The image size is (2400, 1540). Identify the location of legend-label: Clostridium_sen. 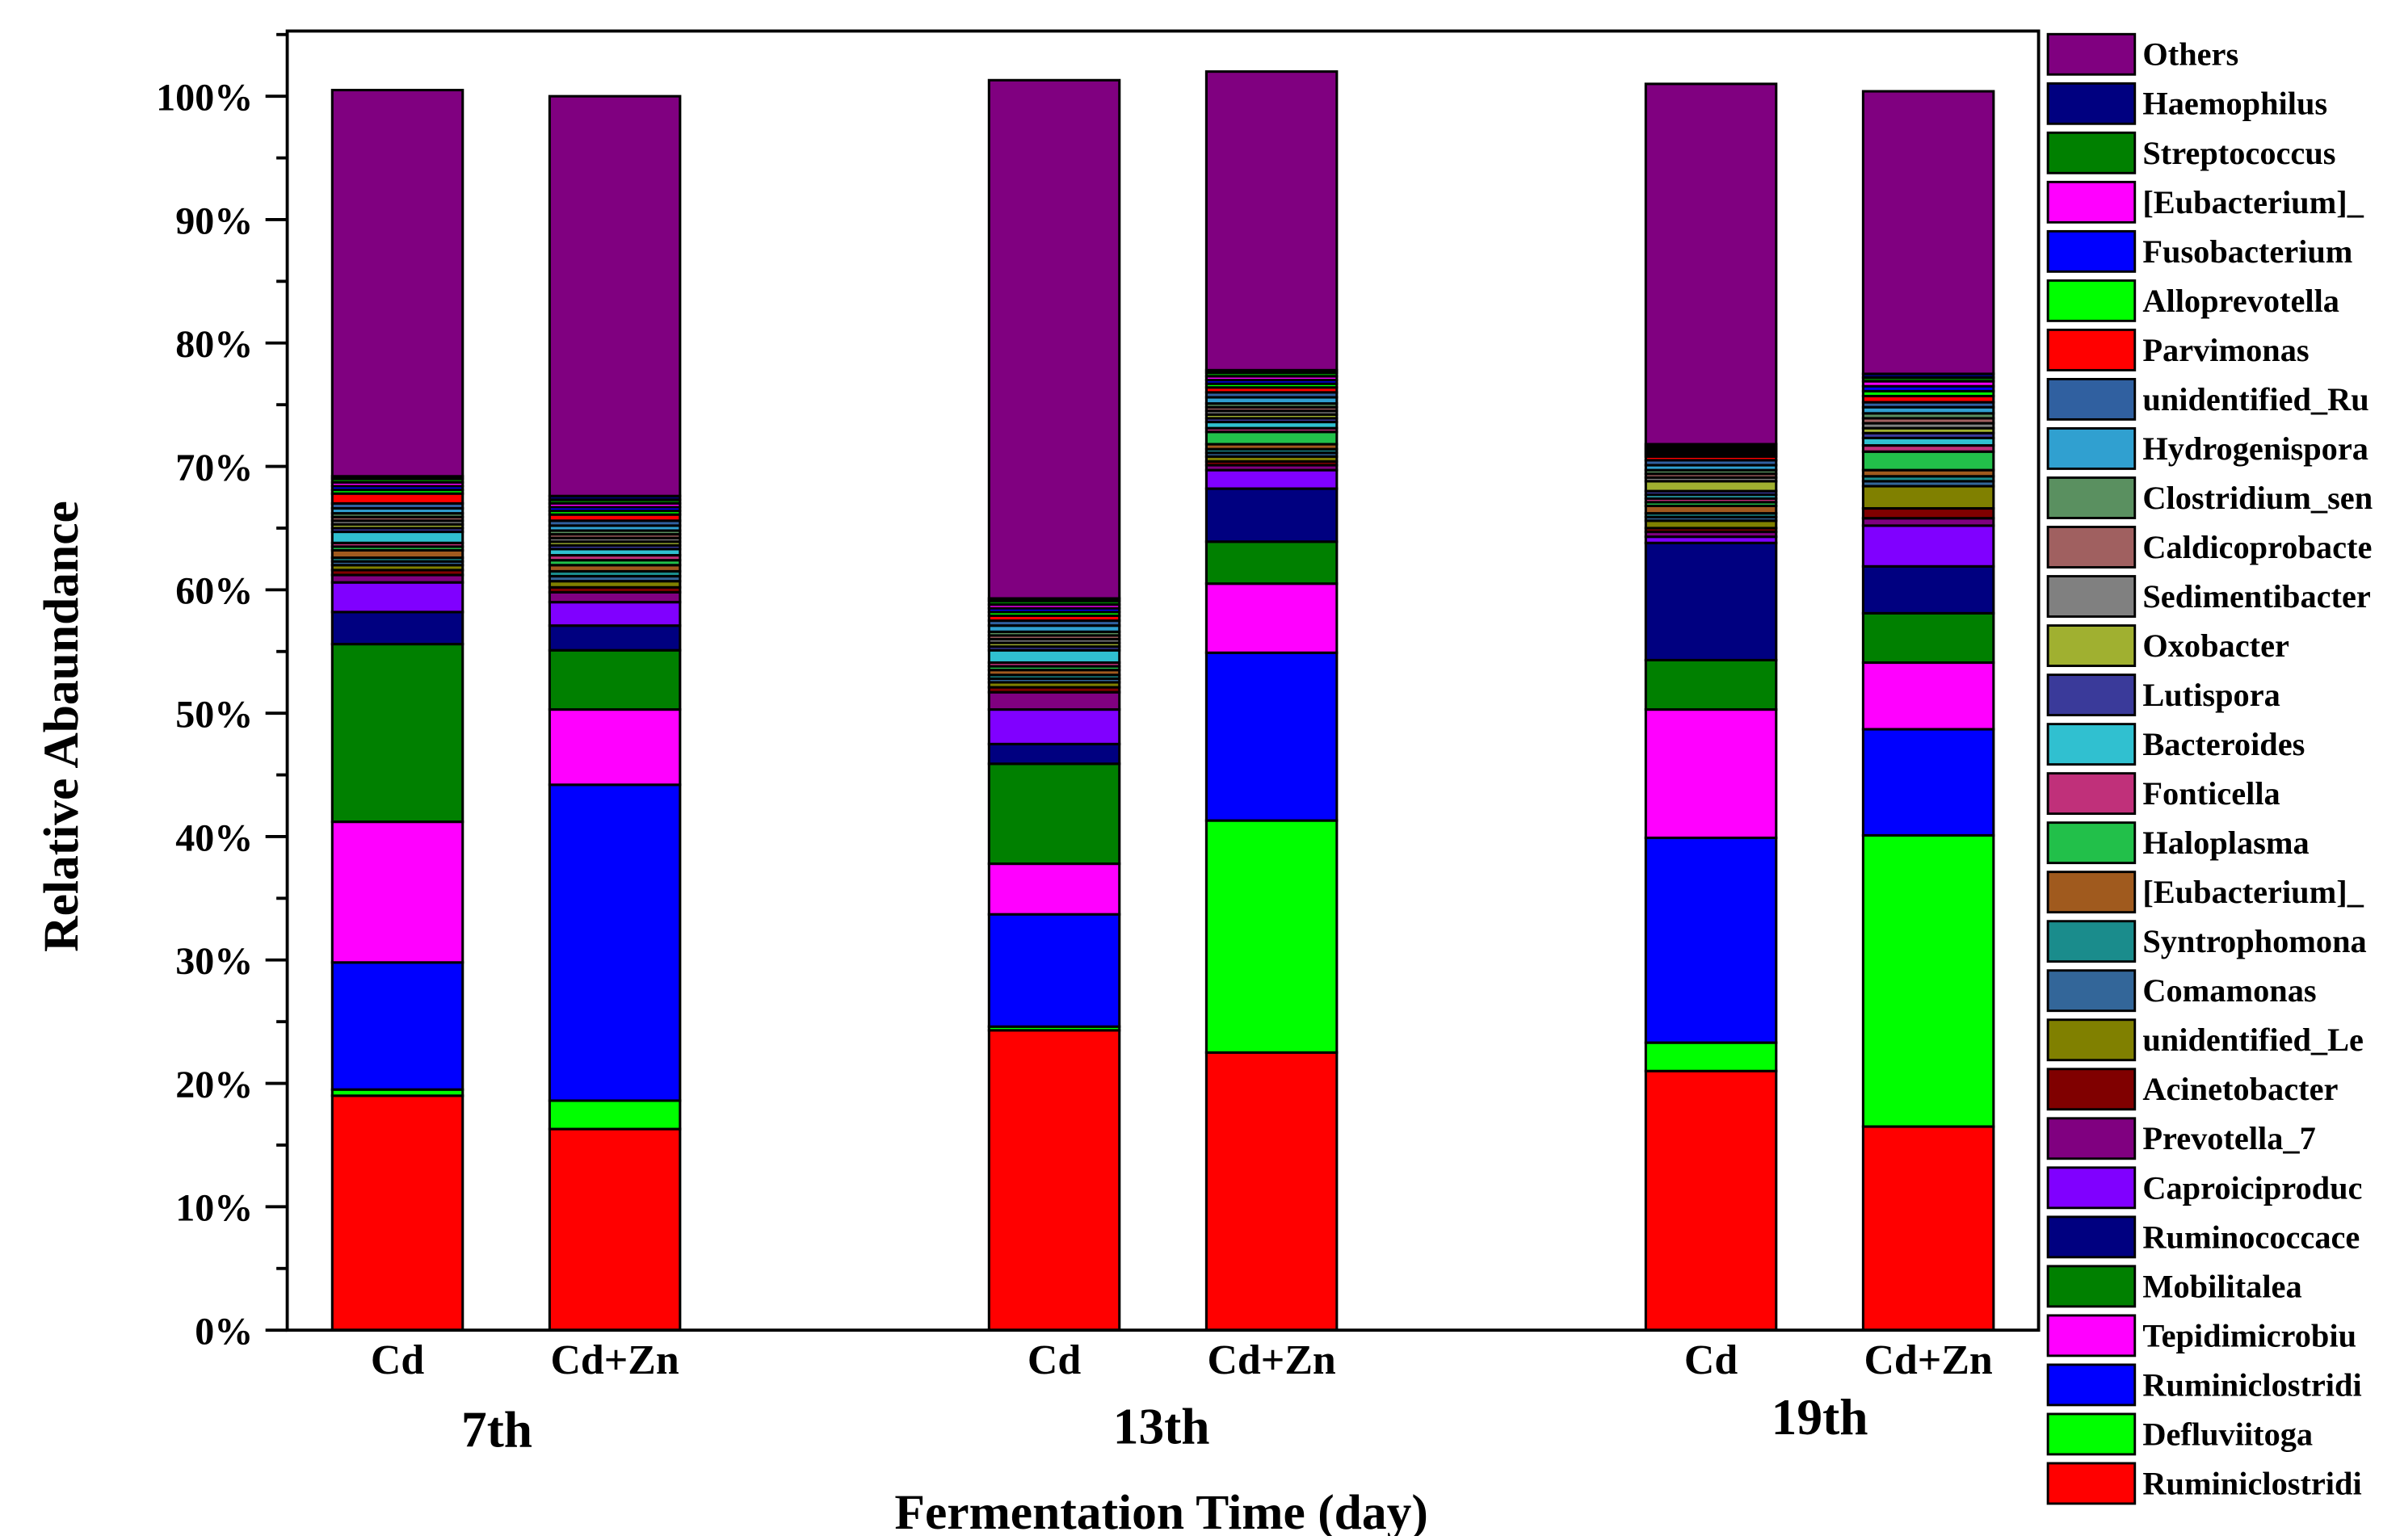
(2257, 498).